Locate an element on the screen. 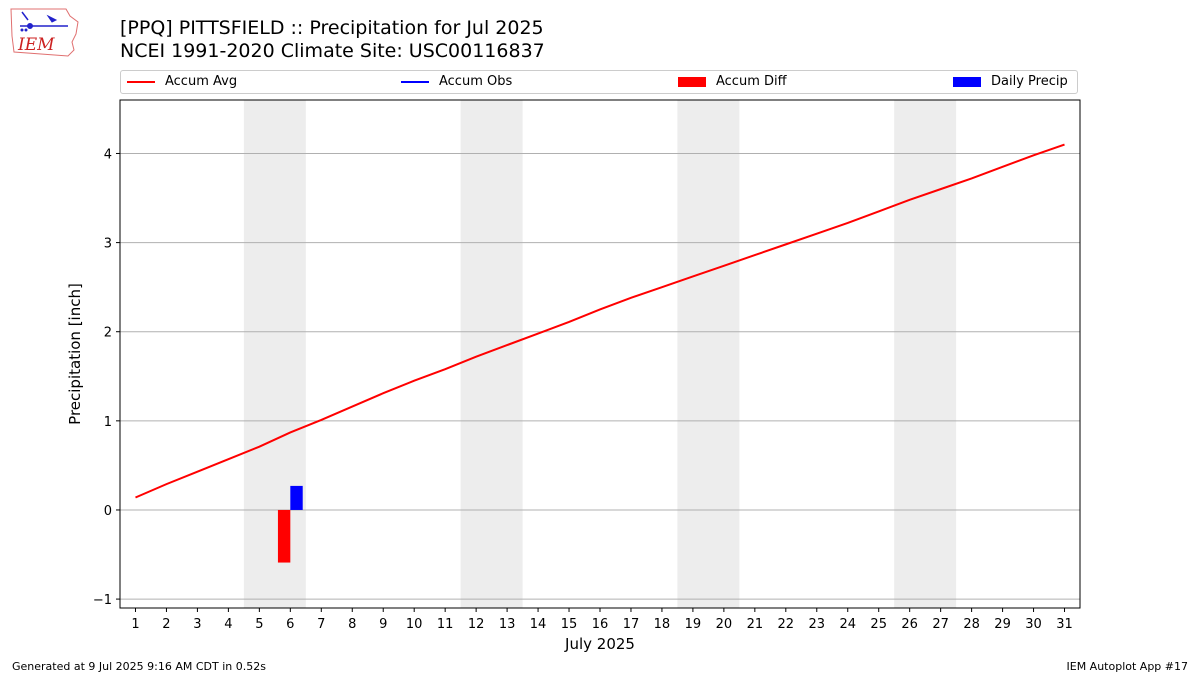 Image resolution: width=1200 pixels, height=675 pixels. chart-subtitle: NCEI 1991-2020 Climate Site: USC00116837 is located at coordinates (332, 51).